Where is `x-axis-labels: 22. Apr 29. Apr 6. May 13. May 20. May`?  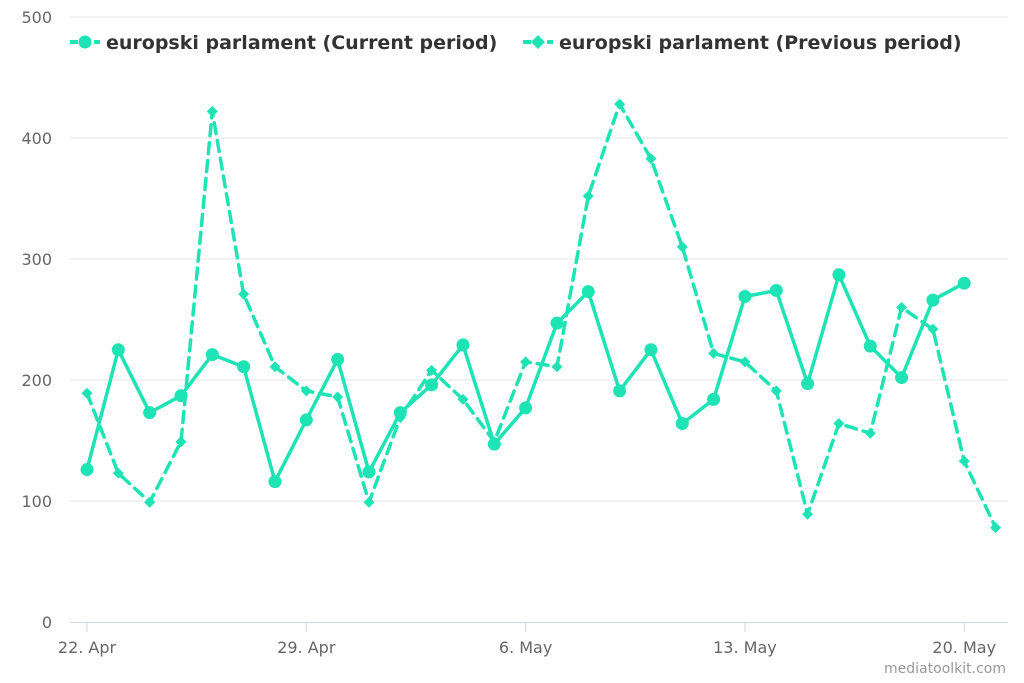
x-axis-labels: 22. Apr 29. Apr 6. May 13. May 20. May is located at coordinates (527, 647).